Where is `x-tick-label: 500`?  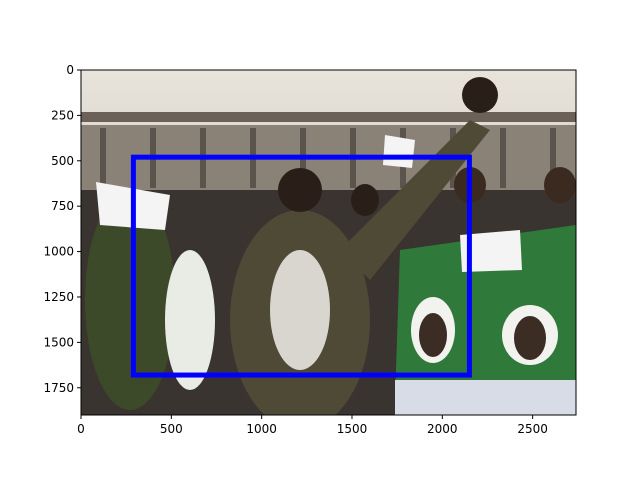 x-tick-label: 500 is located at coordinates (171, 429).